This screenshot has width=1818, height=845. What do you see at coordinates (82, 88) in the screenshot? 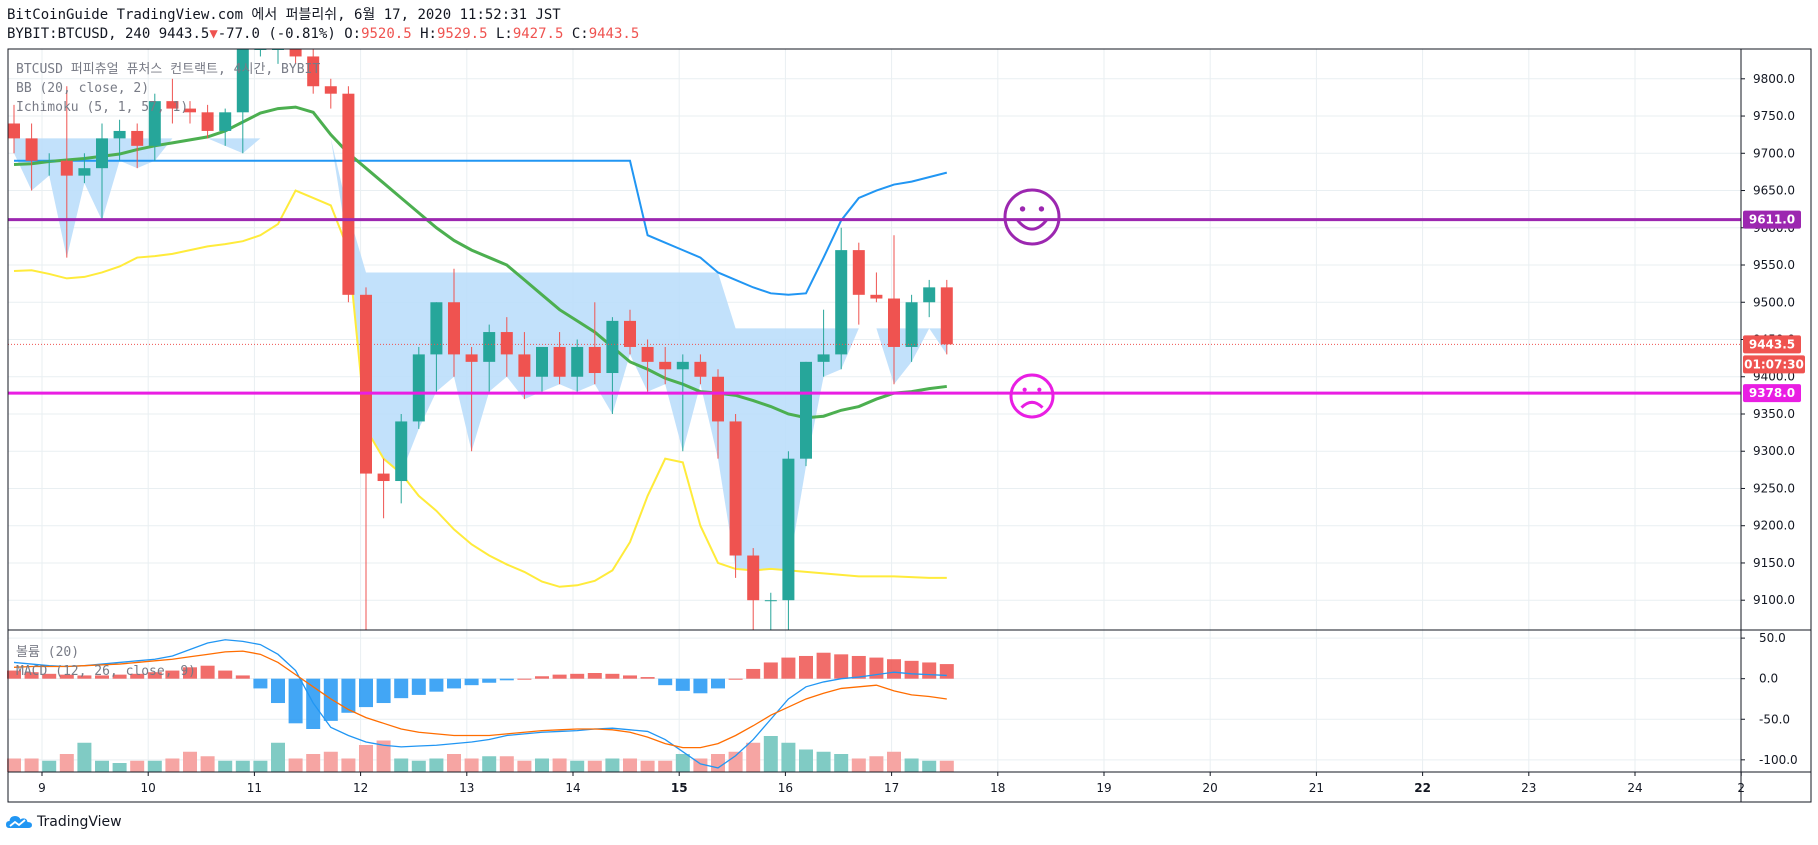
I see `legend-bb: BB (20, close, 2)` at bounding box center [82, 88].